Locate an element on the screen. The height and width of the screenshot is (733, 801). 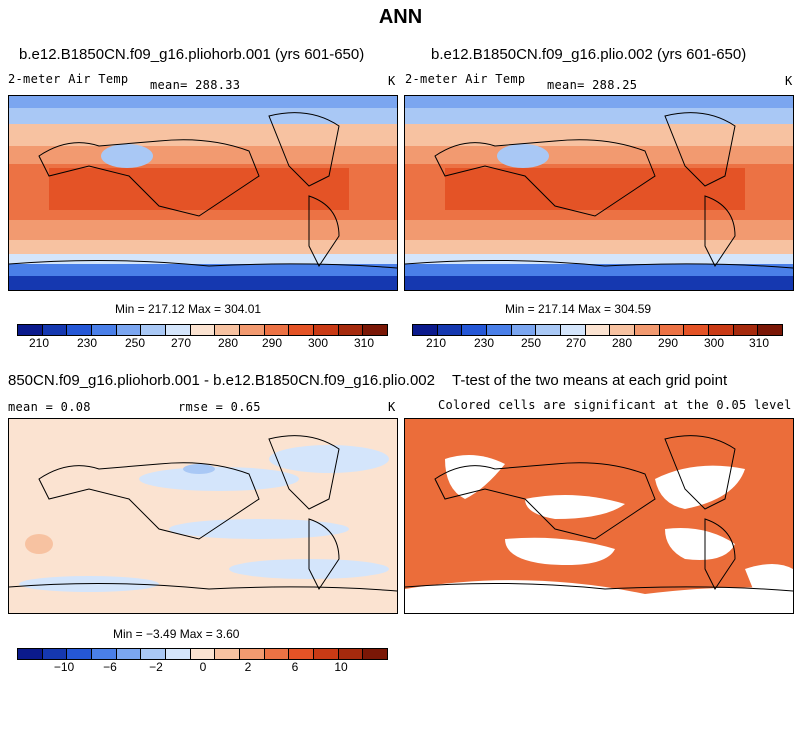
panel1-units-label: K is located at coordinates (392, 81).